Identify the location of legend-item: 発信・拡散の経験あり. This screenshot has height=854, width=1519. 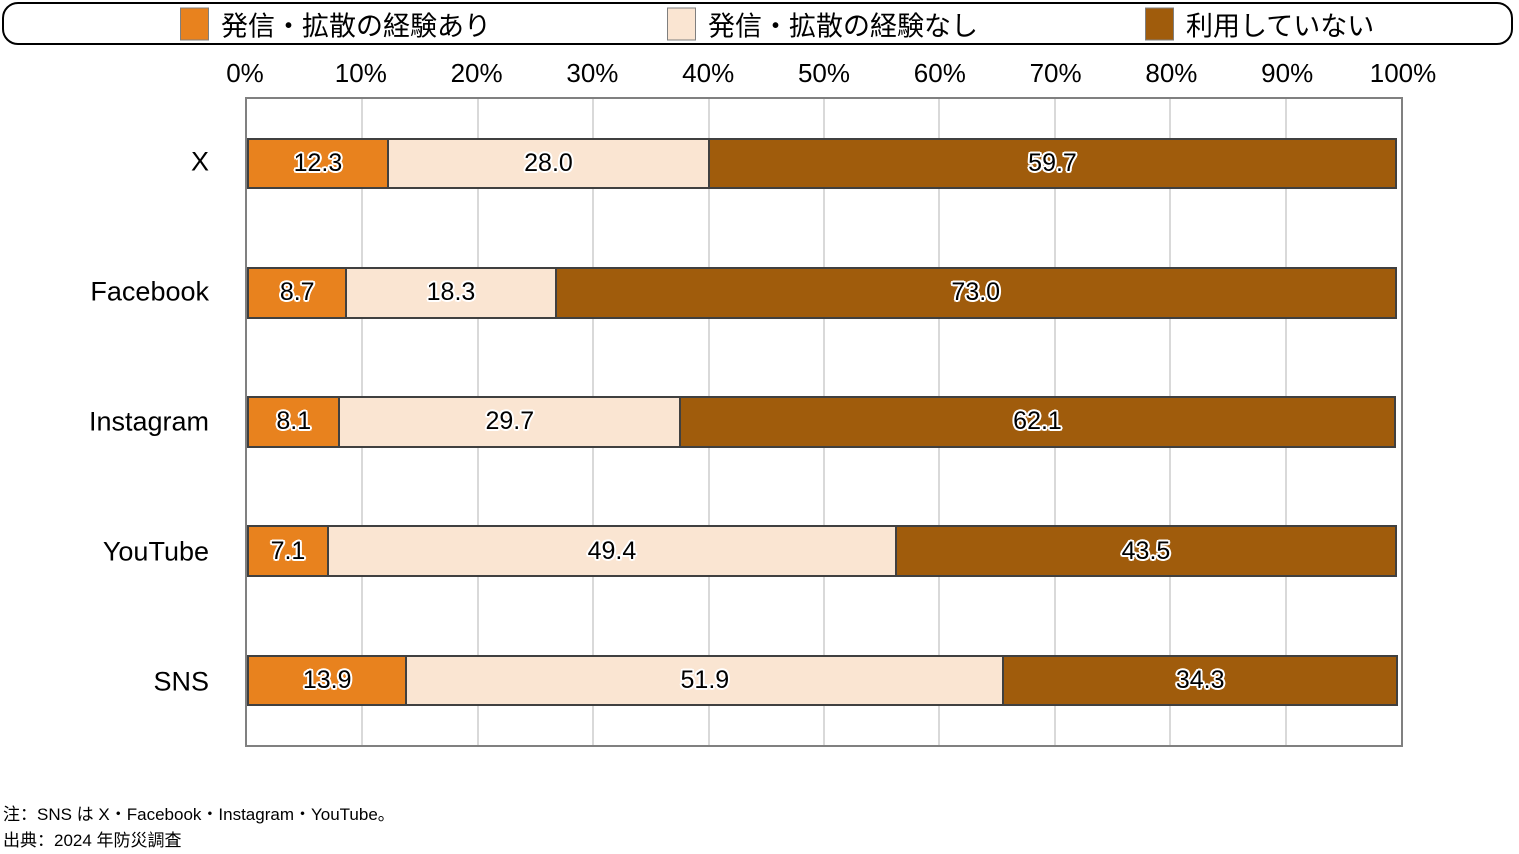
(335, 23).